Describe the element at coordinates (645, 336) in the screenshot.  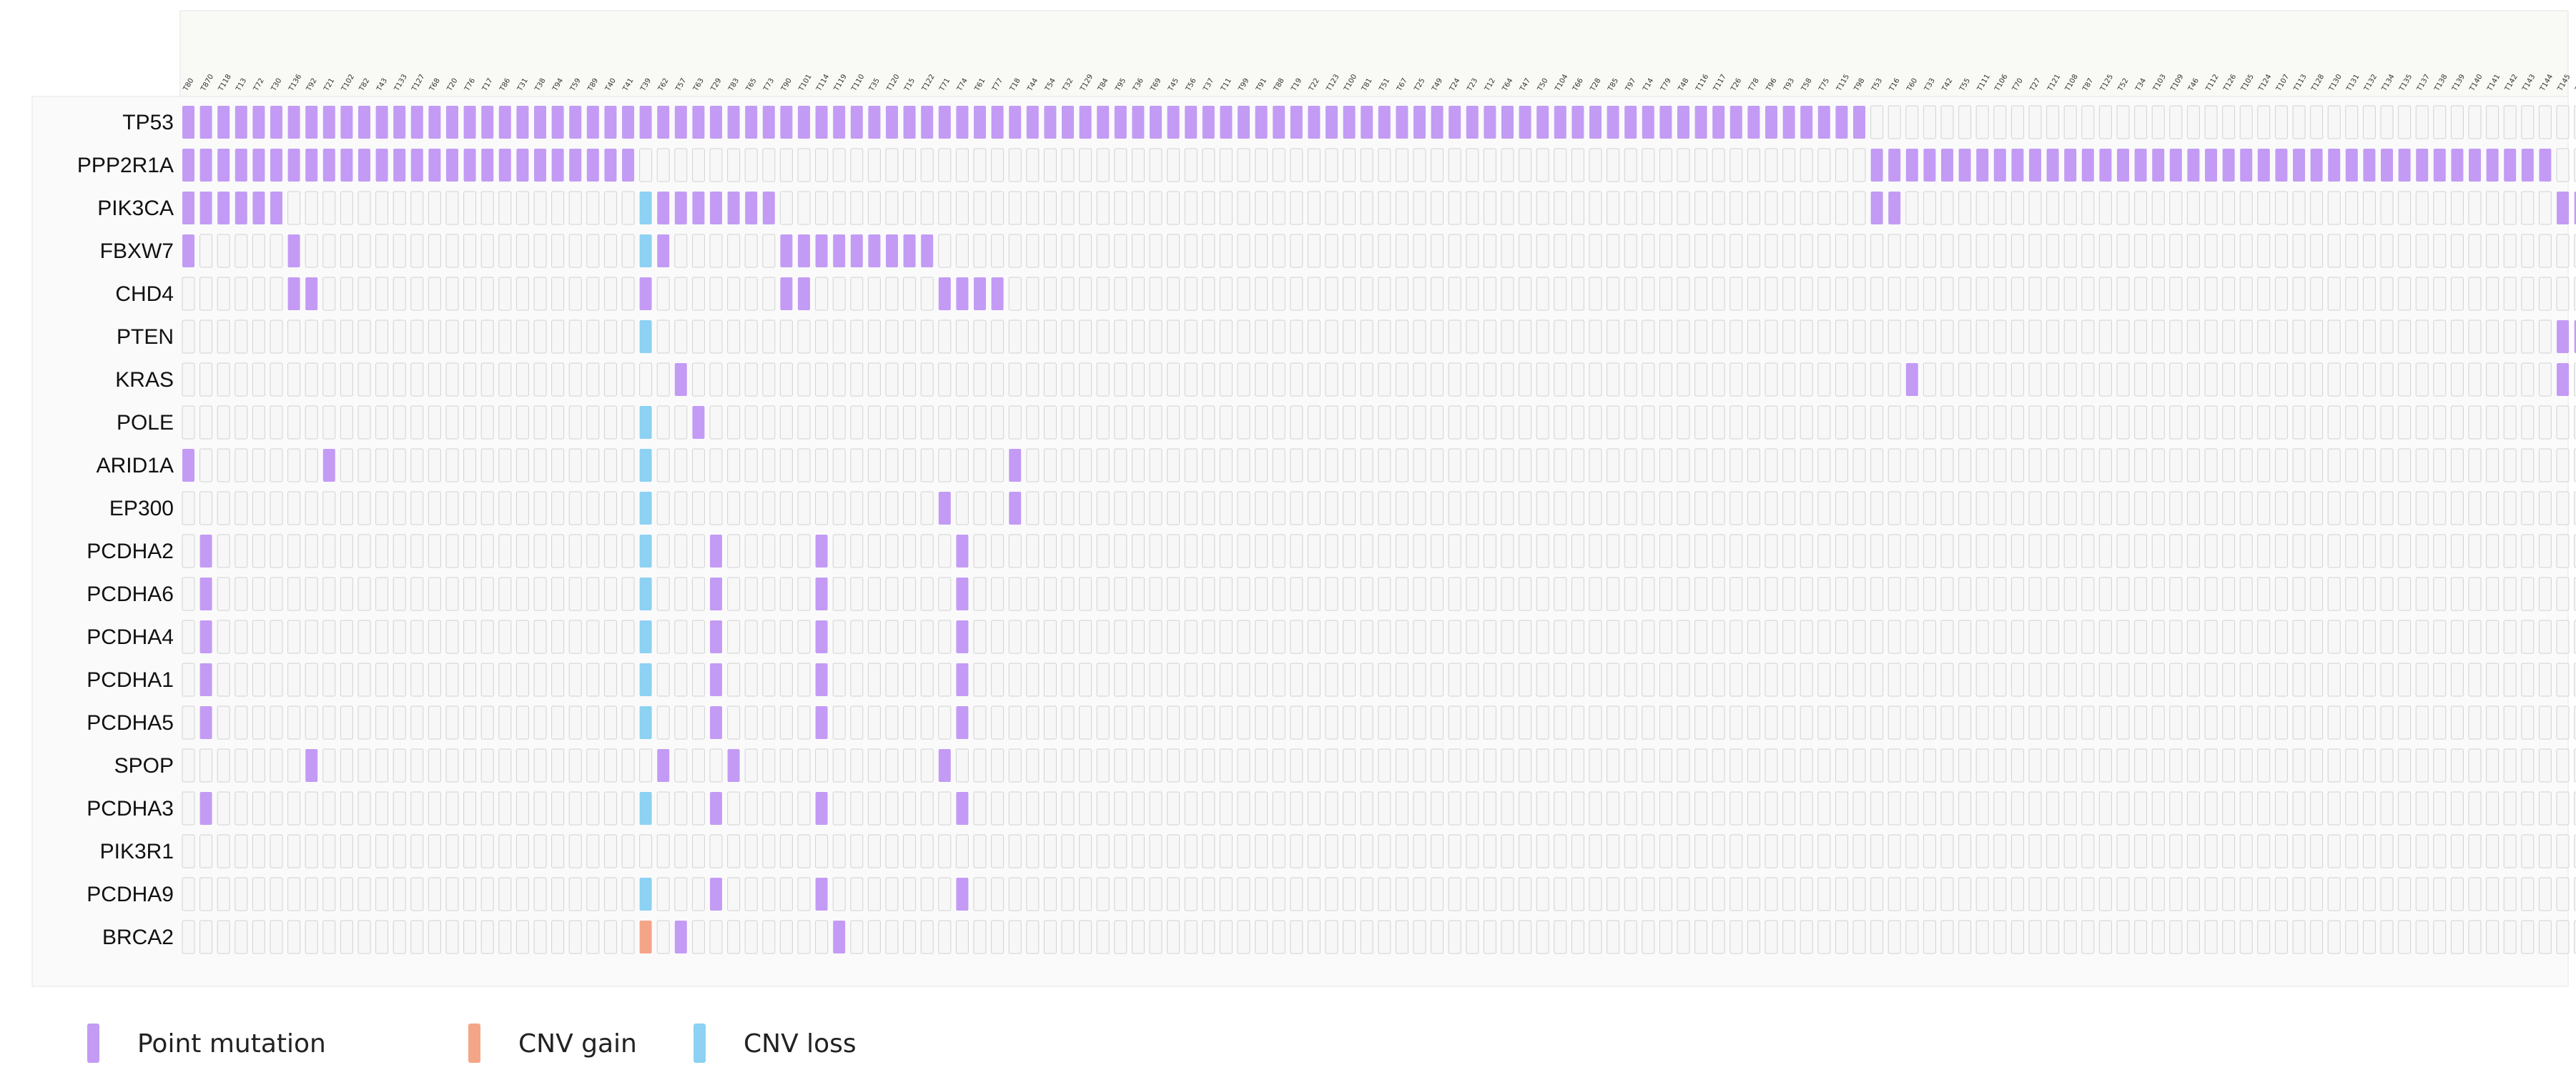
I see `cnv-loss-cell` at that location.